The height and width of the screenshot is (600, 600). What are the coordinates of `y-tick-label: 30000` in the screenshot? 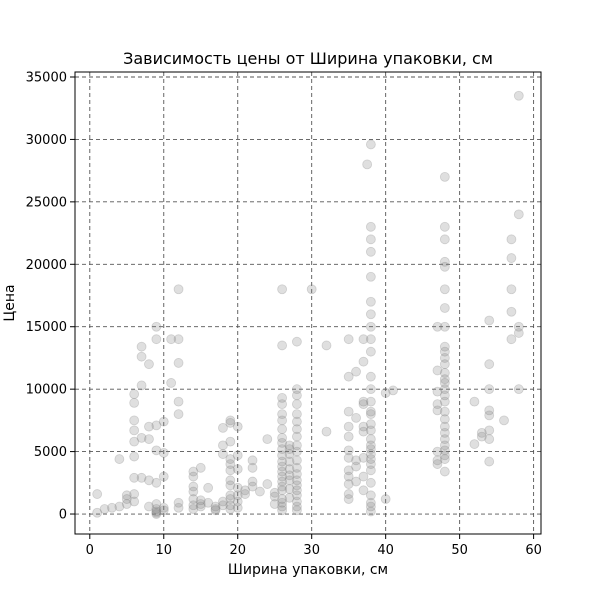 It's located at (46, 140).